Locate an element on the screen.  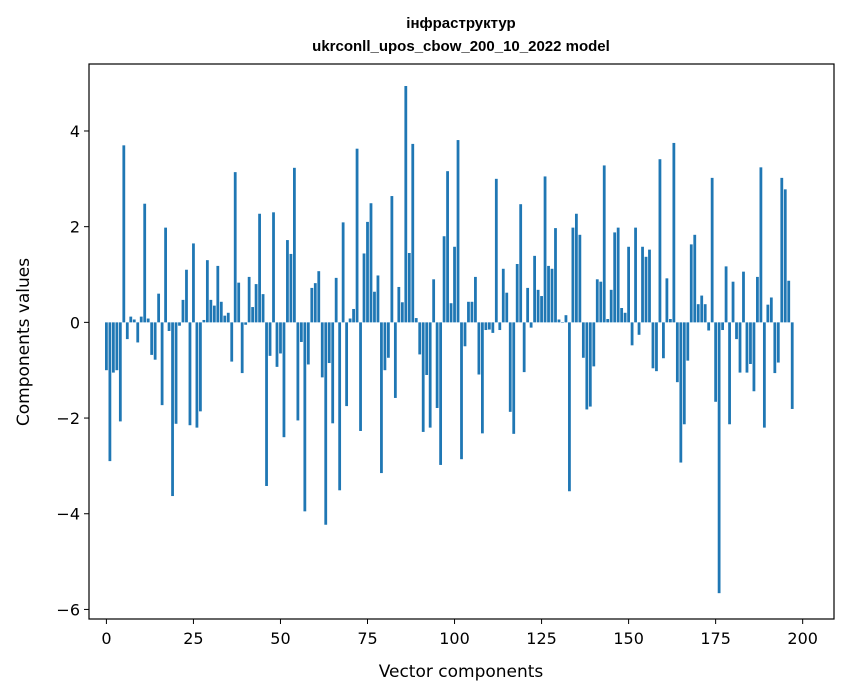
x-tick-label: 75 is located at coordinates (367, 638).